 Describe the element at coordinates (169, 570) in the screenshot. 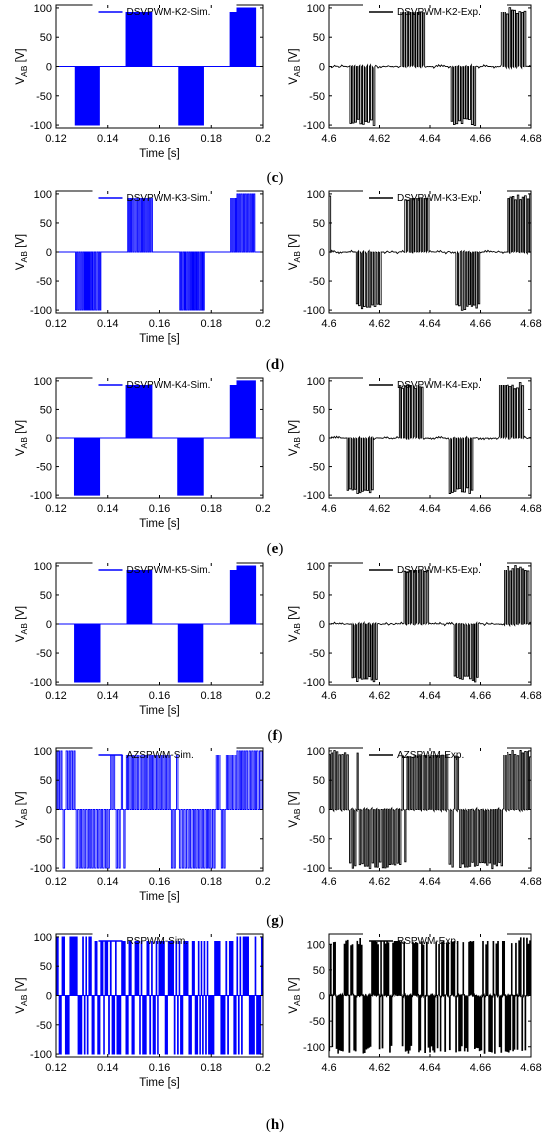

I see `legend-label: DSVPWM-K5-Sim.` at that location.